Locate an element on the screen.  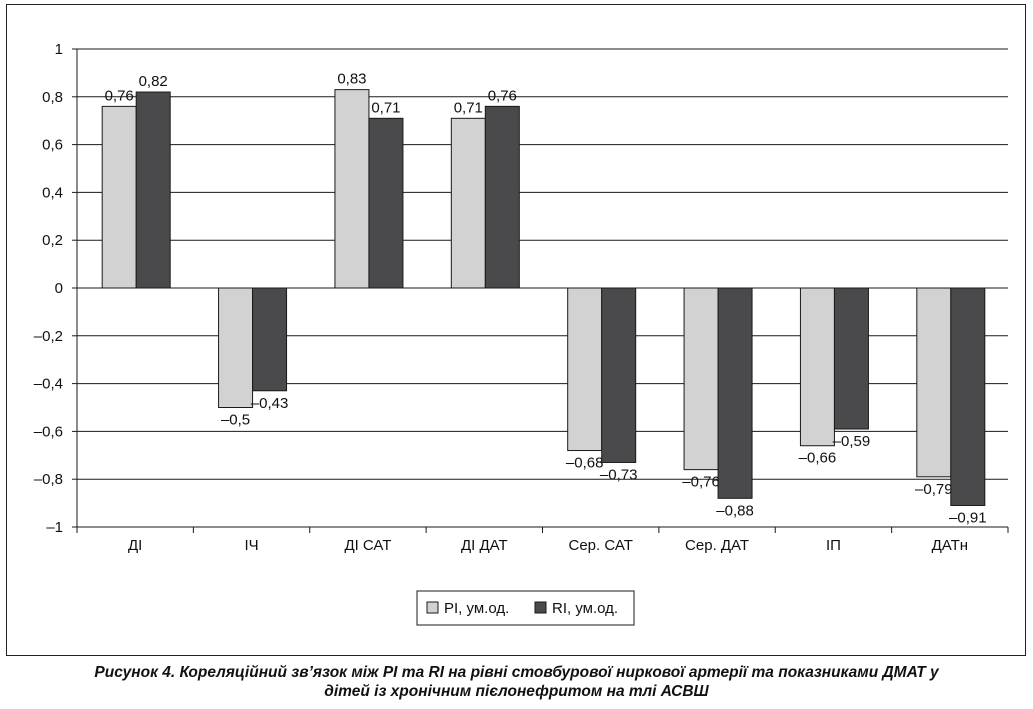
x-tick-label: ДІ САТ is located at coordinates (367, 545).